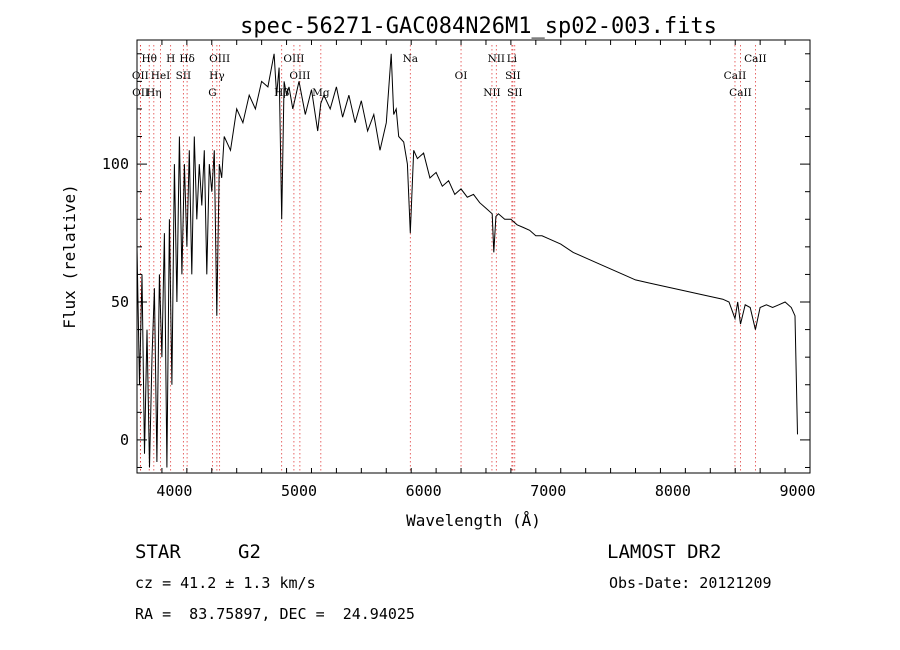  Describe the element at coordinates (158, 552) in the screenshot. I see `class-label: STAR` at that location.